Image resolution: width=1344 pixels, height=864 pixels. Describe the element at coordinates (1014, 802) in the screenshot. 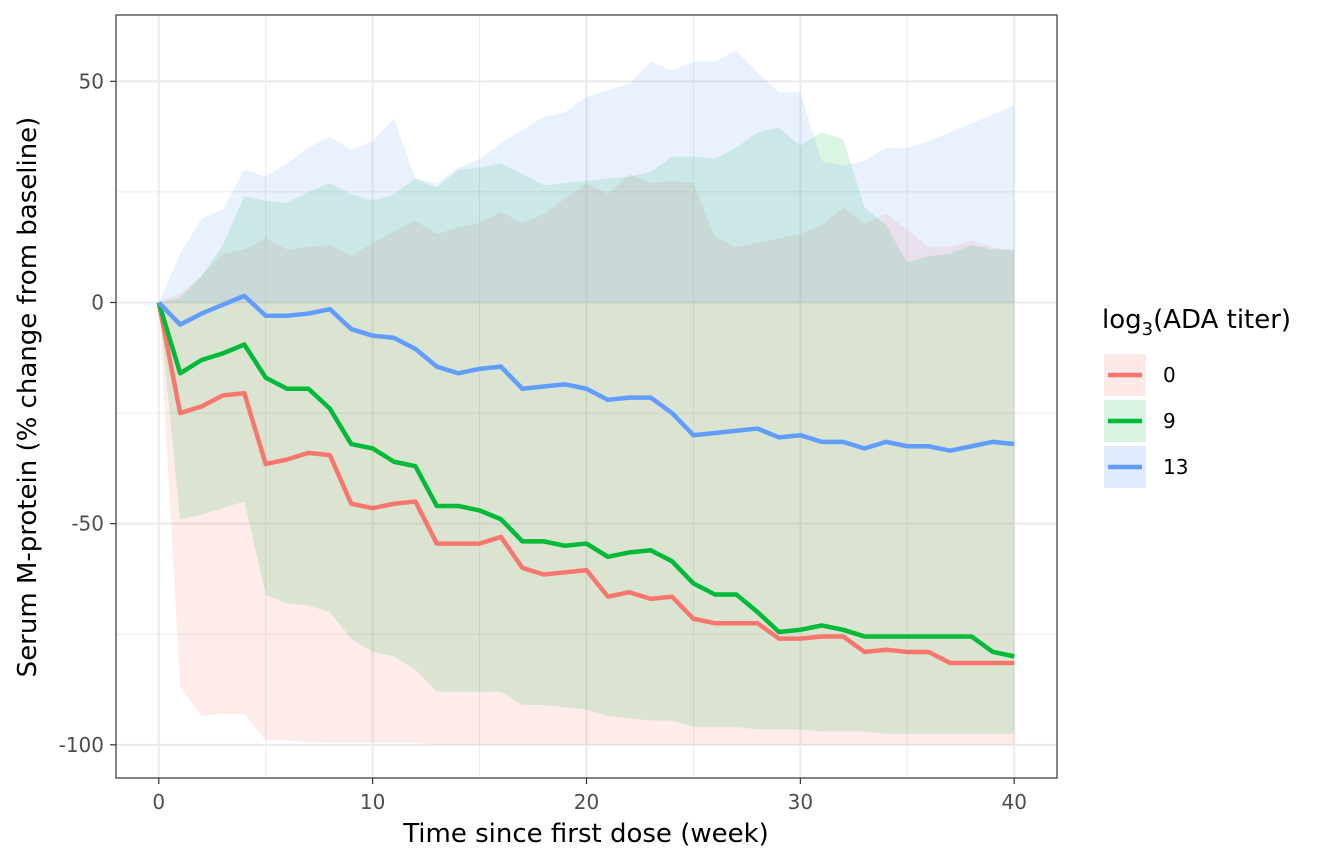

I see `x-tick-label: 40` at that location.